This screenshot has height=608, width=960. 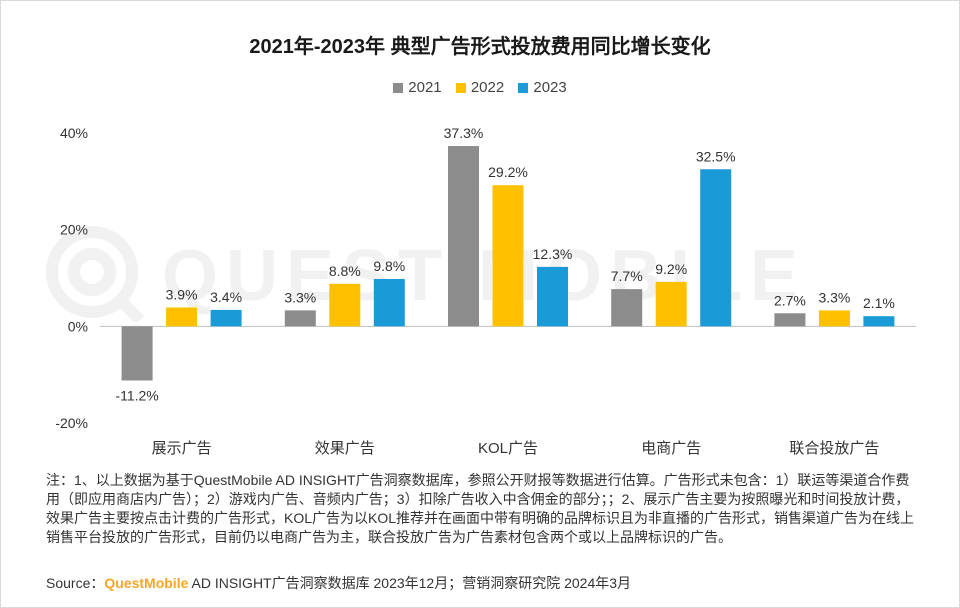 What do you see at coordinates (671, 269) in the screenshot?
I see `data-label: 9.2%` at bounding box center [671, 269].